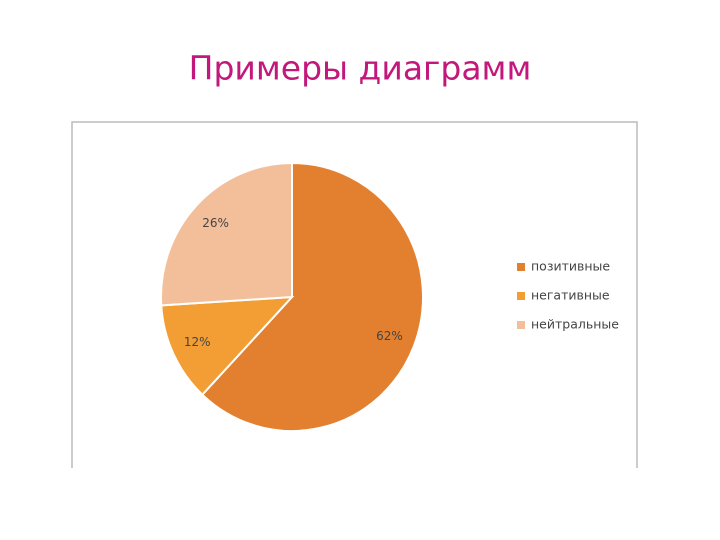 This screenshot has width=720, height=540. I want to click on legend-label: позитивные, so click(570, 266).